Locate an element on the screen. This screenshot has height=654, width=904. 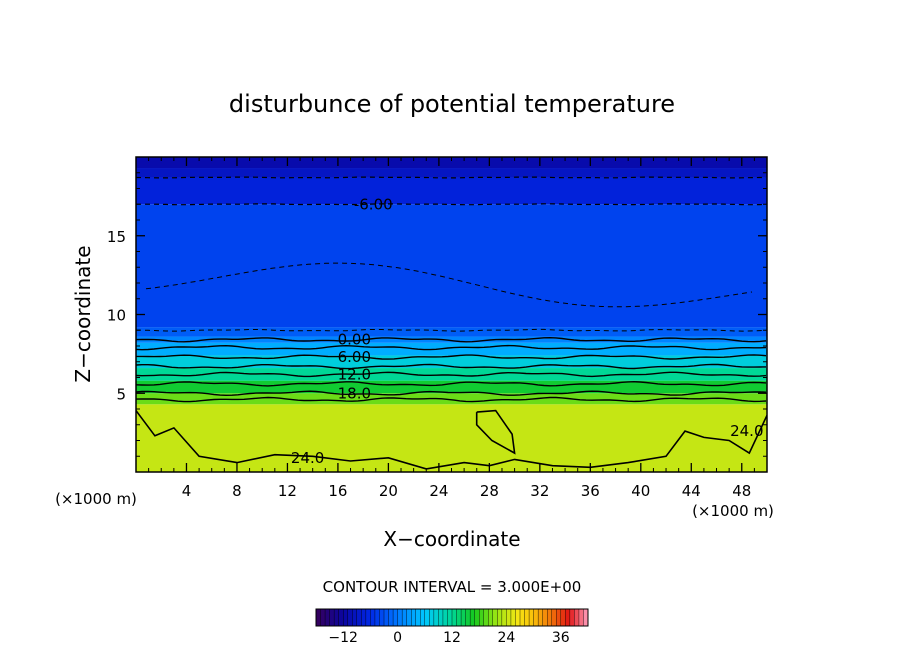
contour-label: 18.0 is located at coordinates (354, 393).